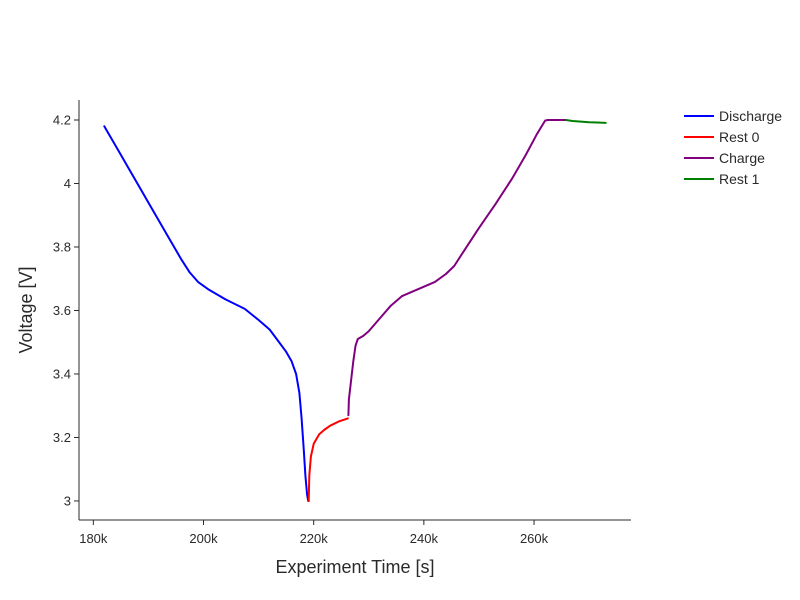 This screenshot has width=800, height=600. I want to click on x-tick-label: 240k, so click(424, 538).